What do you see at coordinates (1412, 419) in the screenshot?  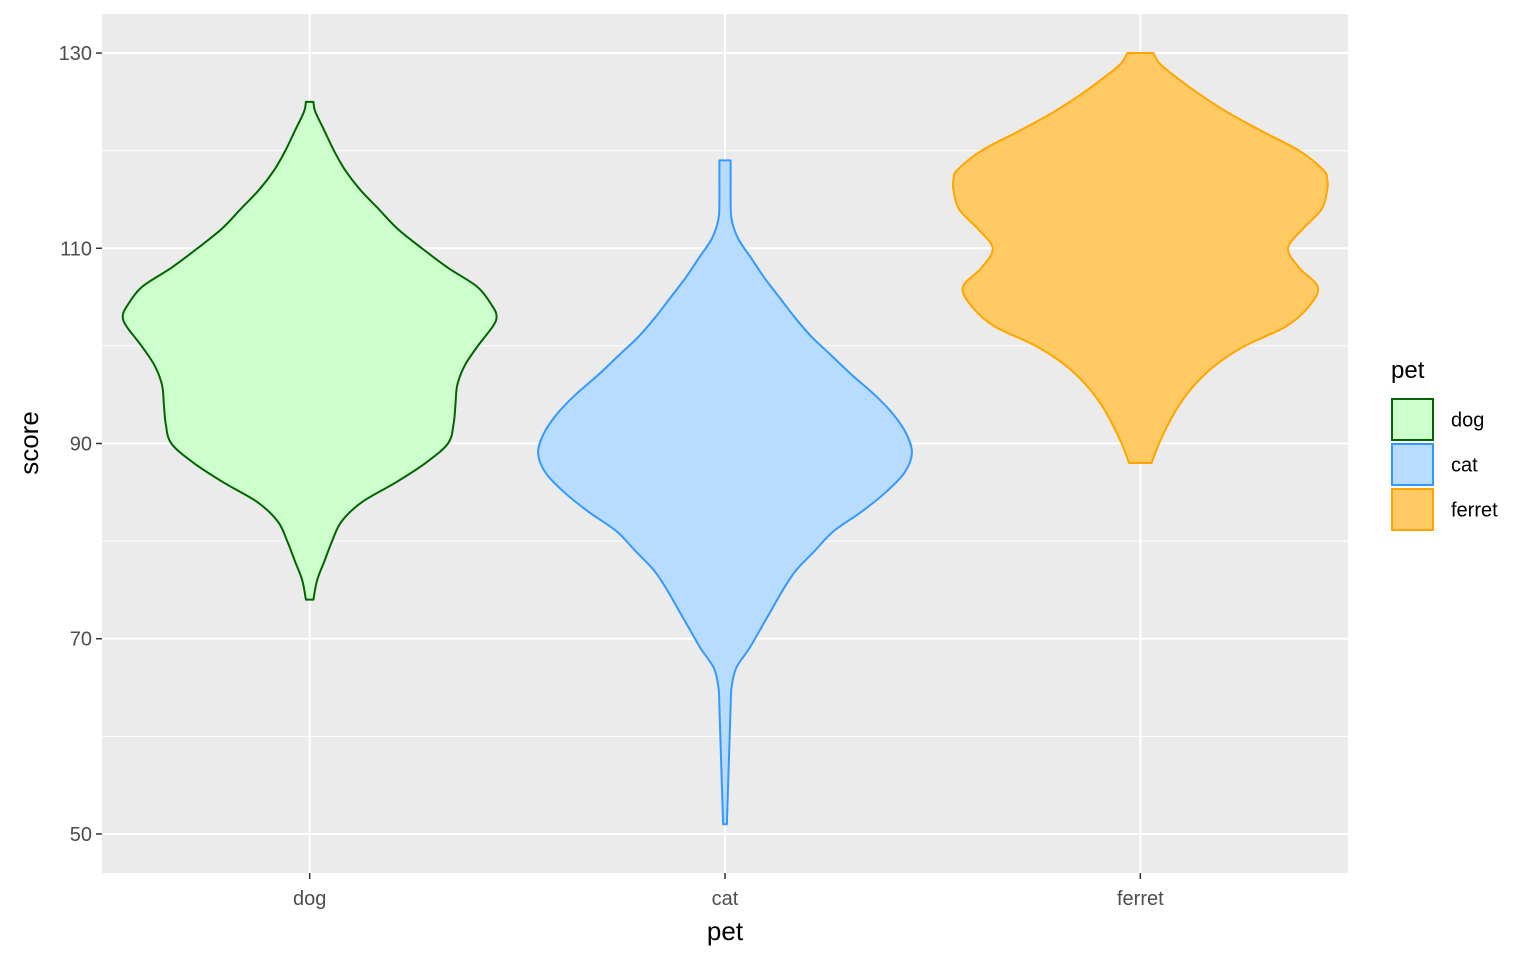 I see `legend-key-dog` at bounding box center [1412, 419].